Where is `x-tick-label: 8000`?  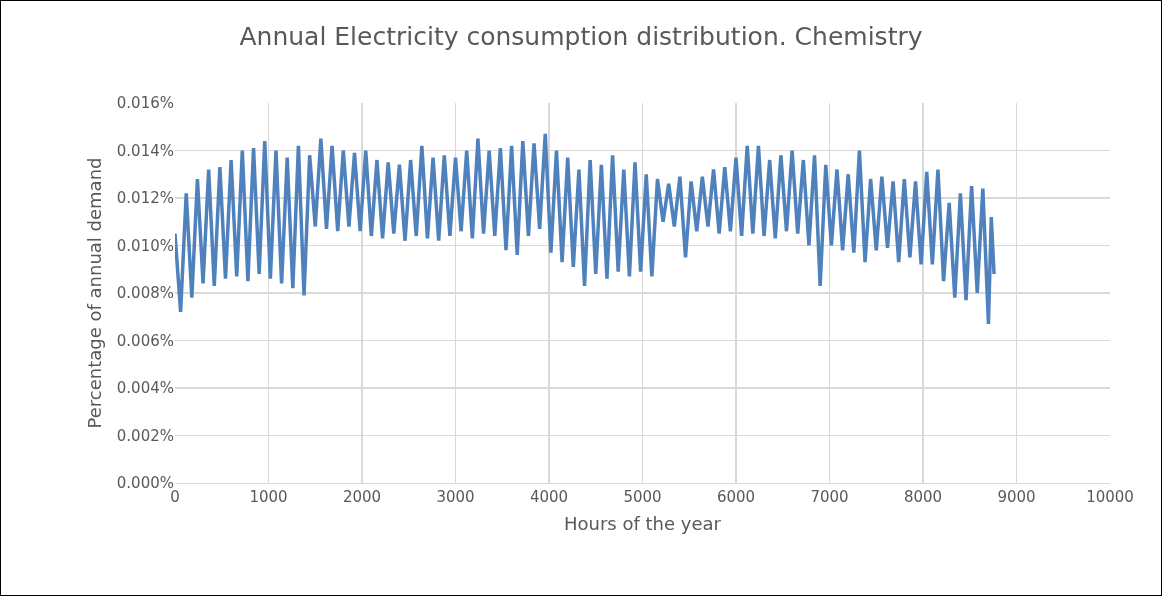 x-tick-label: 8000 is located at coordinates (923, 497).